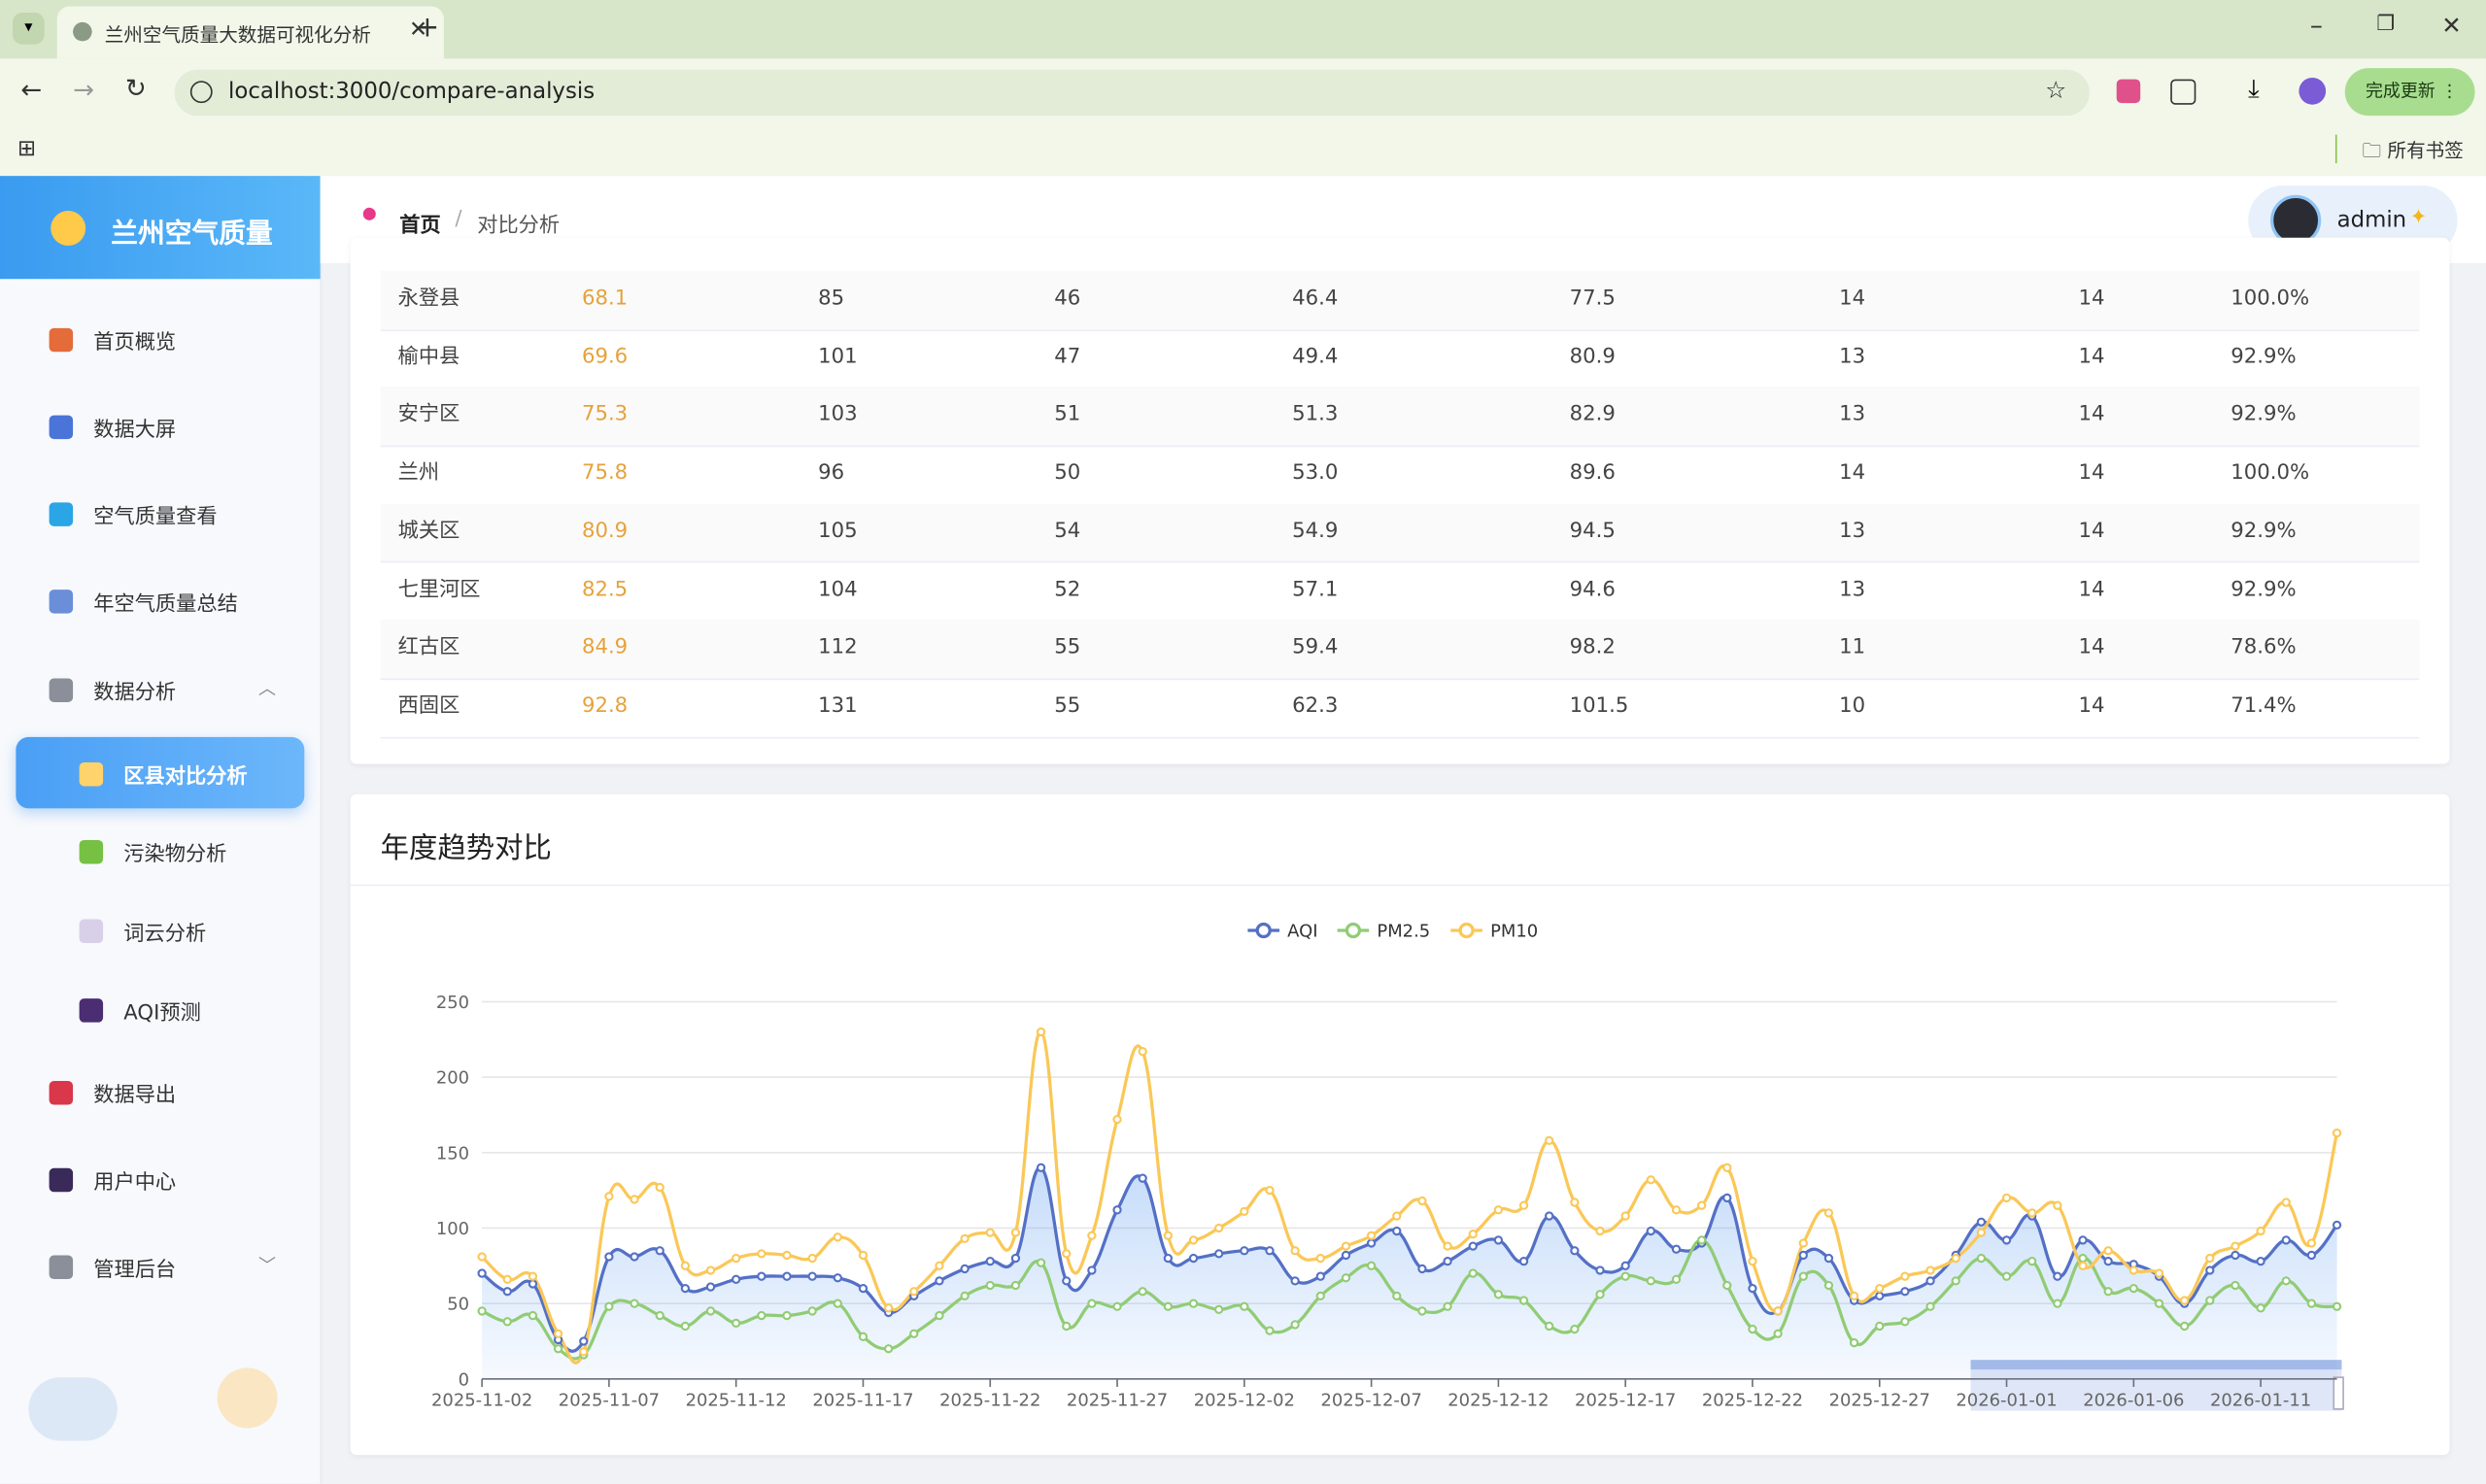  What do you see at coordinates (1132, 93) in the screenshot?
I see `url-box: localhost:3000/compare-analysis ☆` at bounding box center [1132, 93].